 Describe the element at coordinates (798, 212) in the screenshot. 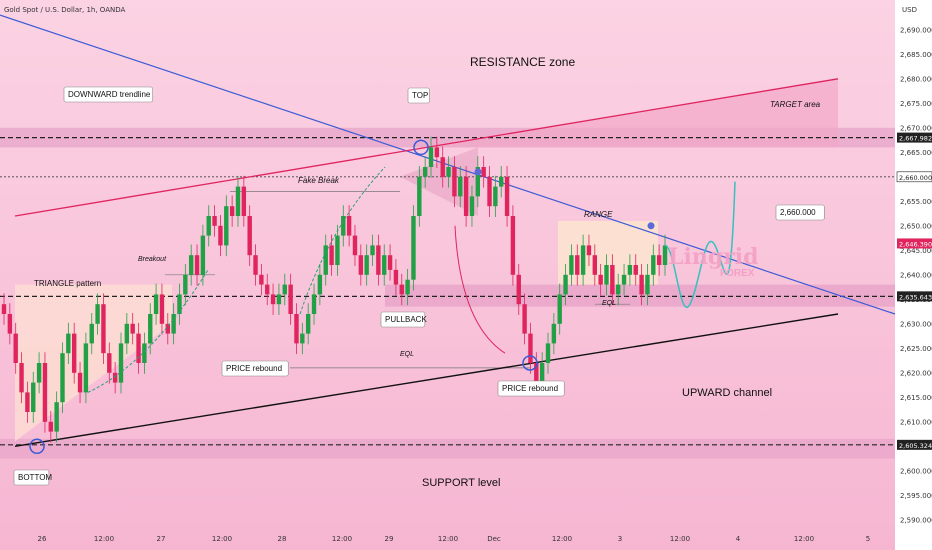

I see `target-price-label: 2,660.000` at that location.